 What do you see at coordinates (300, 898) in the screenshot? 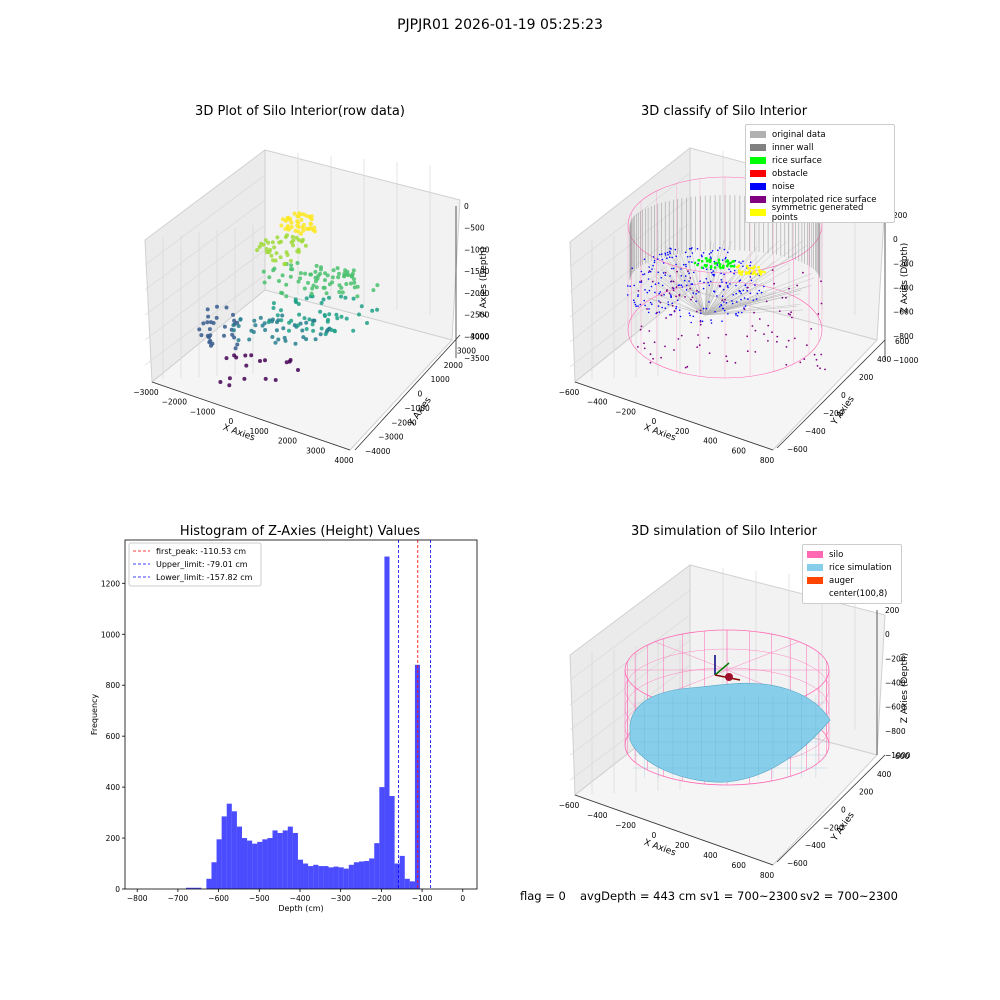
I see `histogram-x-tick: −400` at bounding box center [300, 898].